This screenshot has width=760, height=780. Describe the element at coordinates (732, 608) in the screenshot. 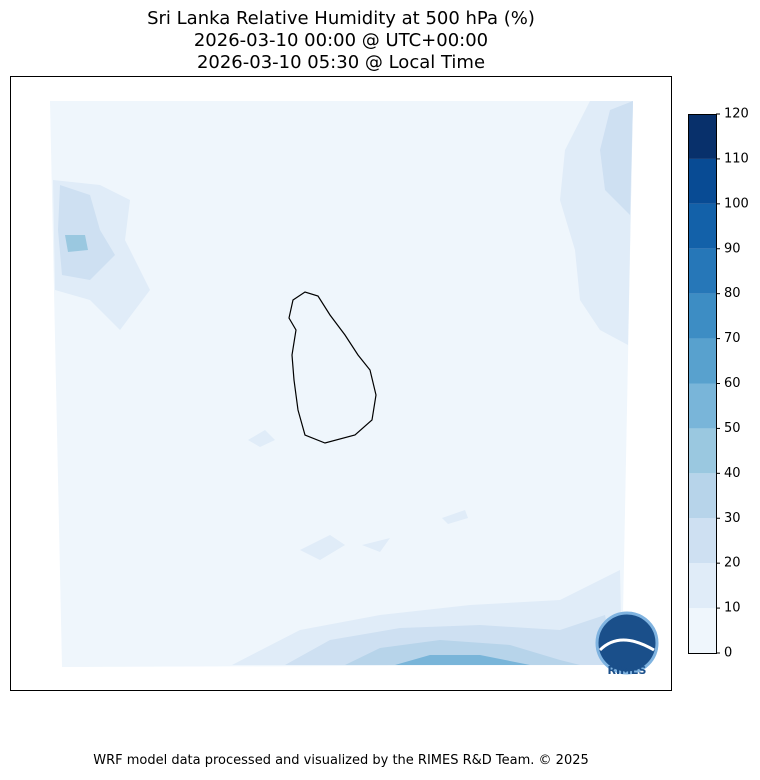

I see `colorbar-tick-label: 10` at that location.